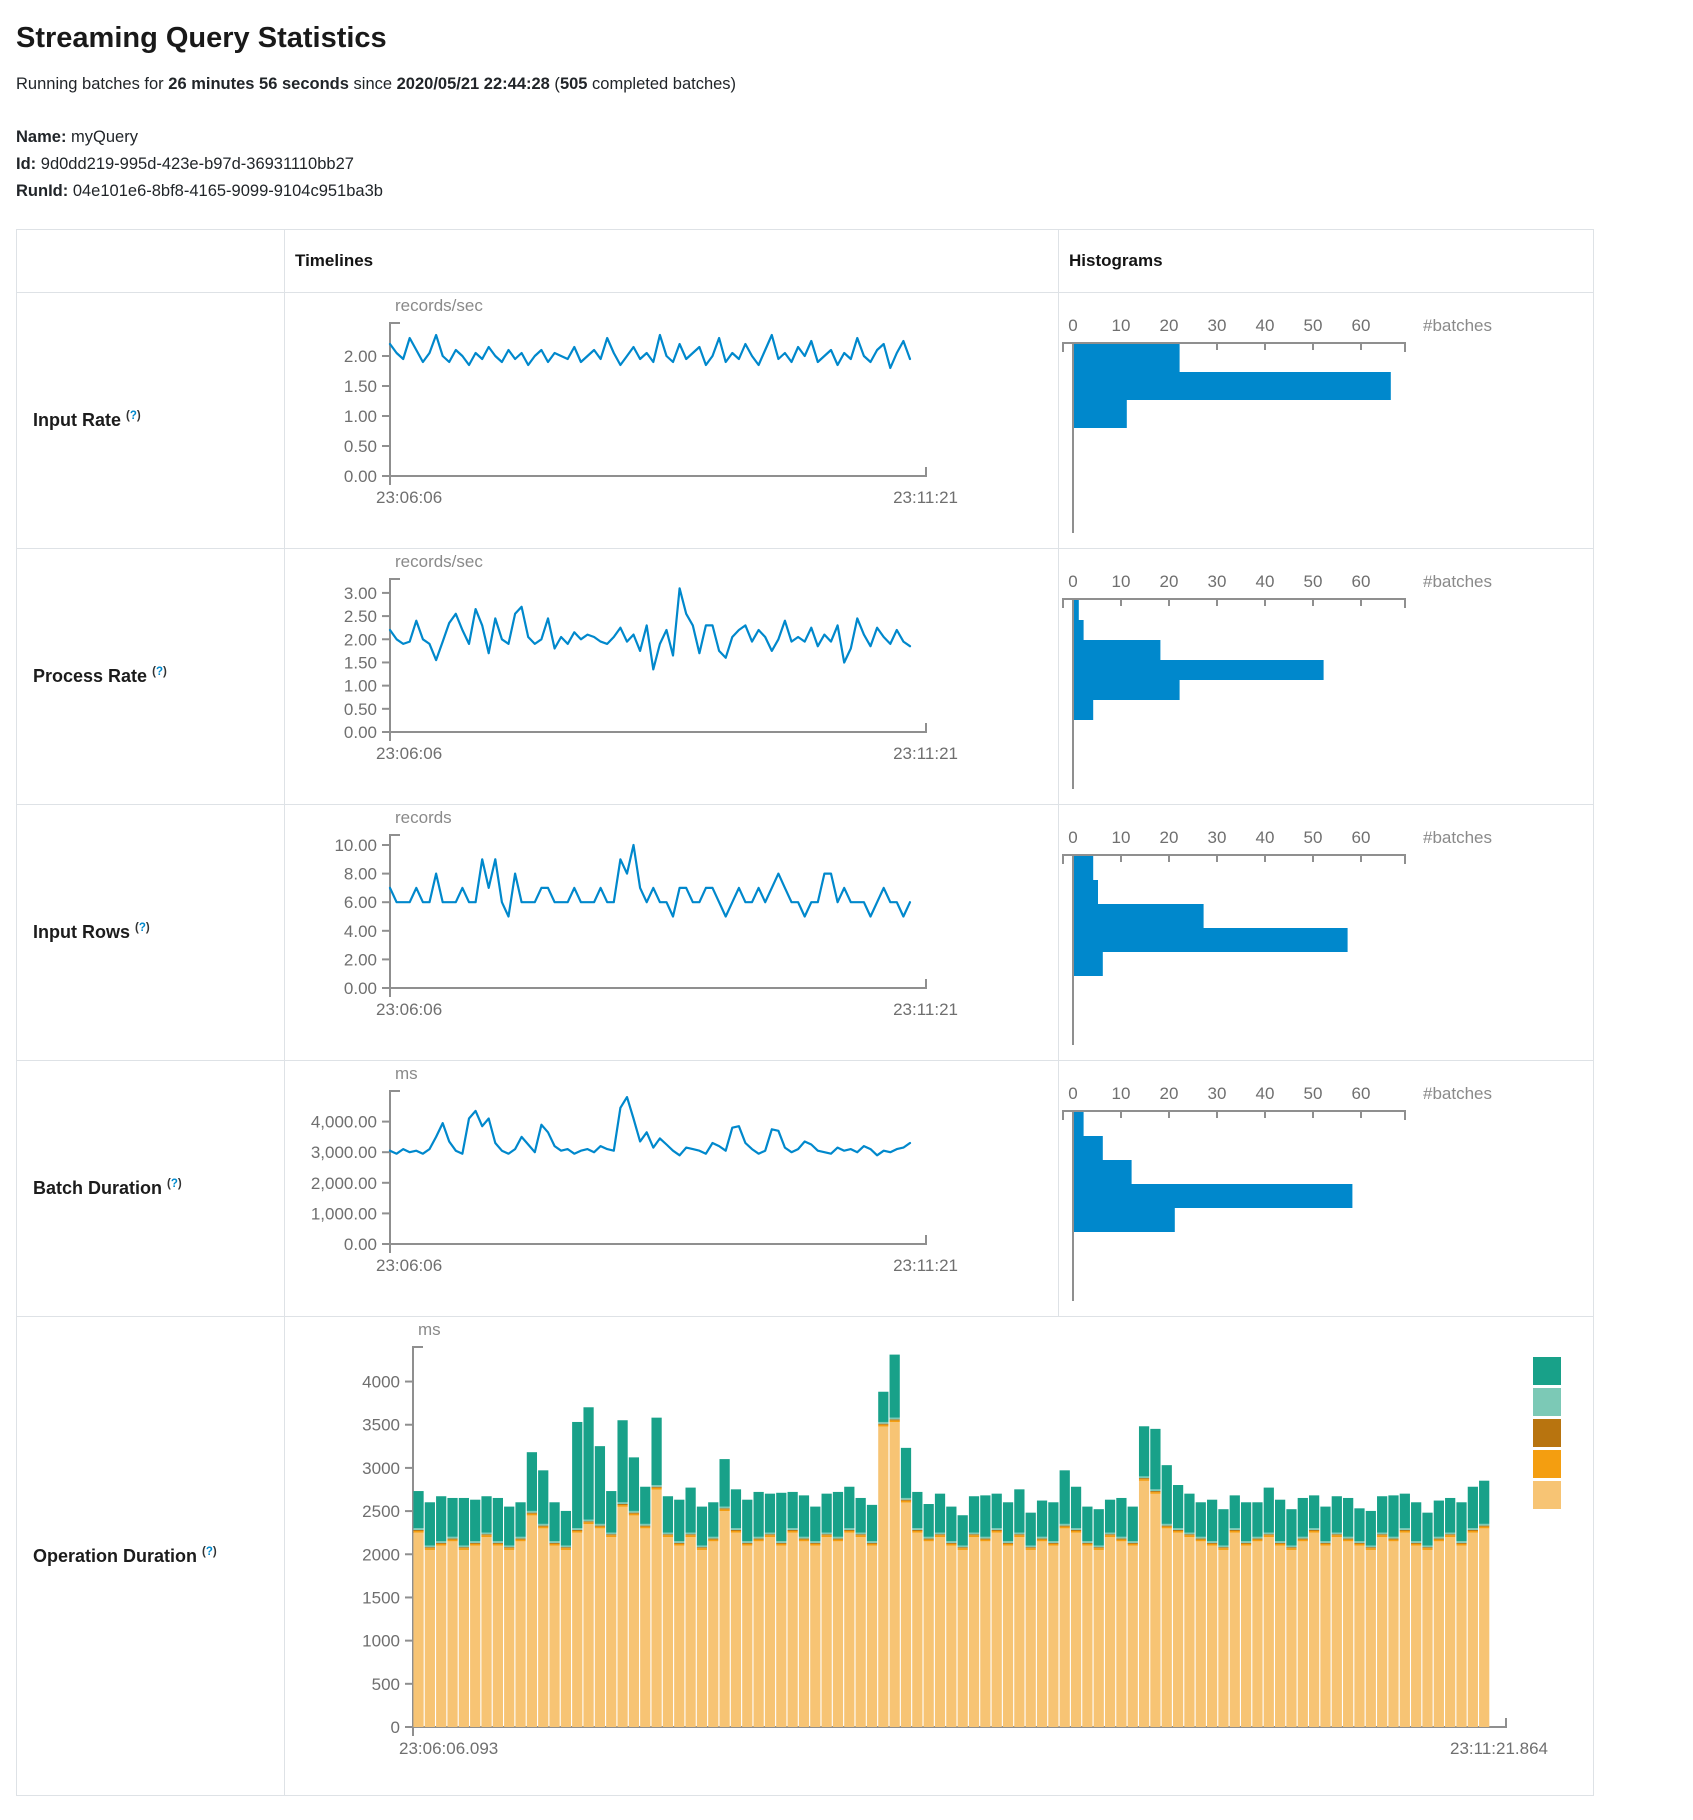  I want to click on svg-text: 1000, so click(381, 1641).